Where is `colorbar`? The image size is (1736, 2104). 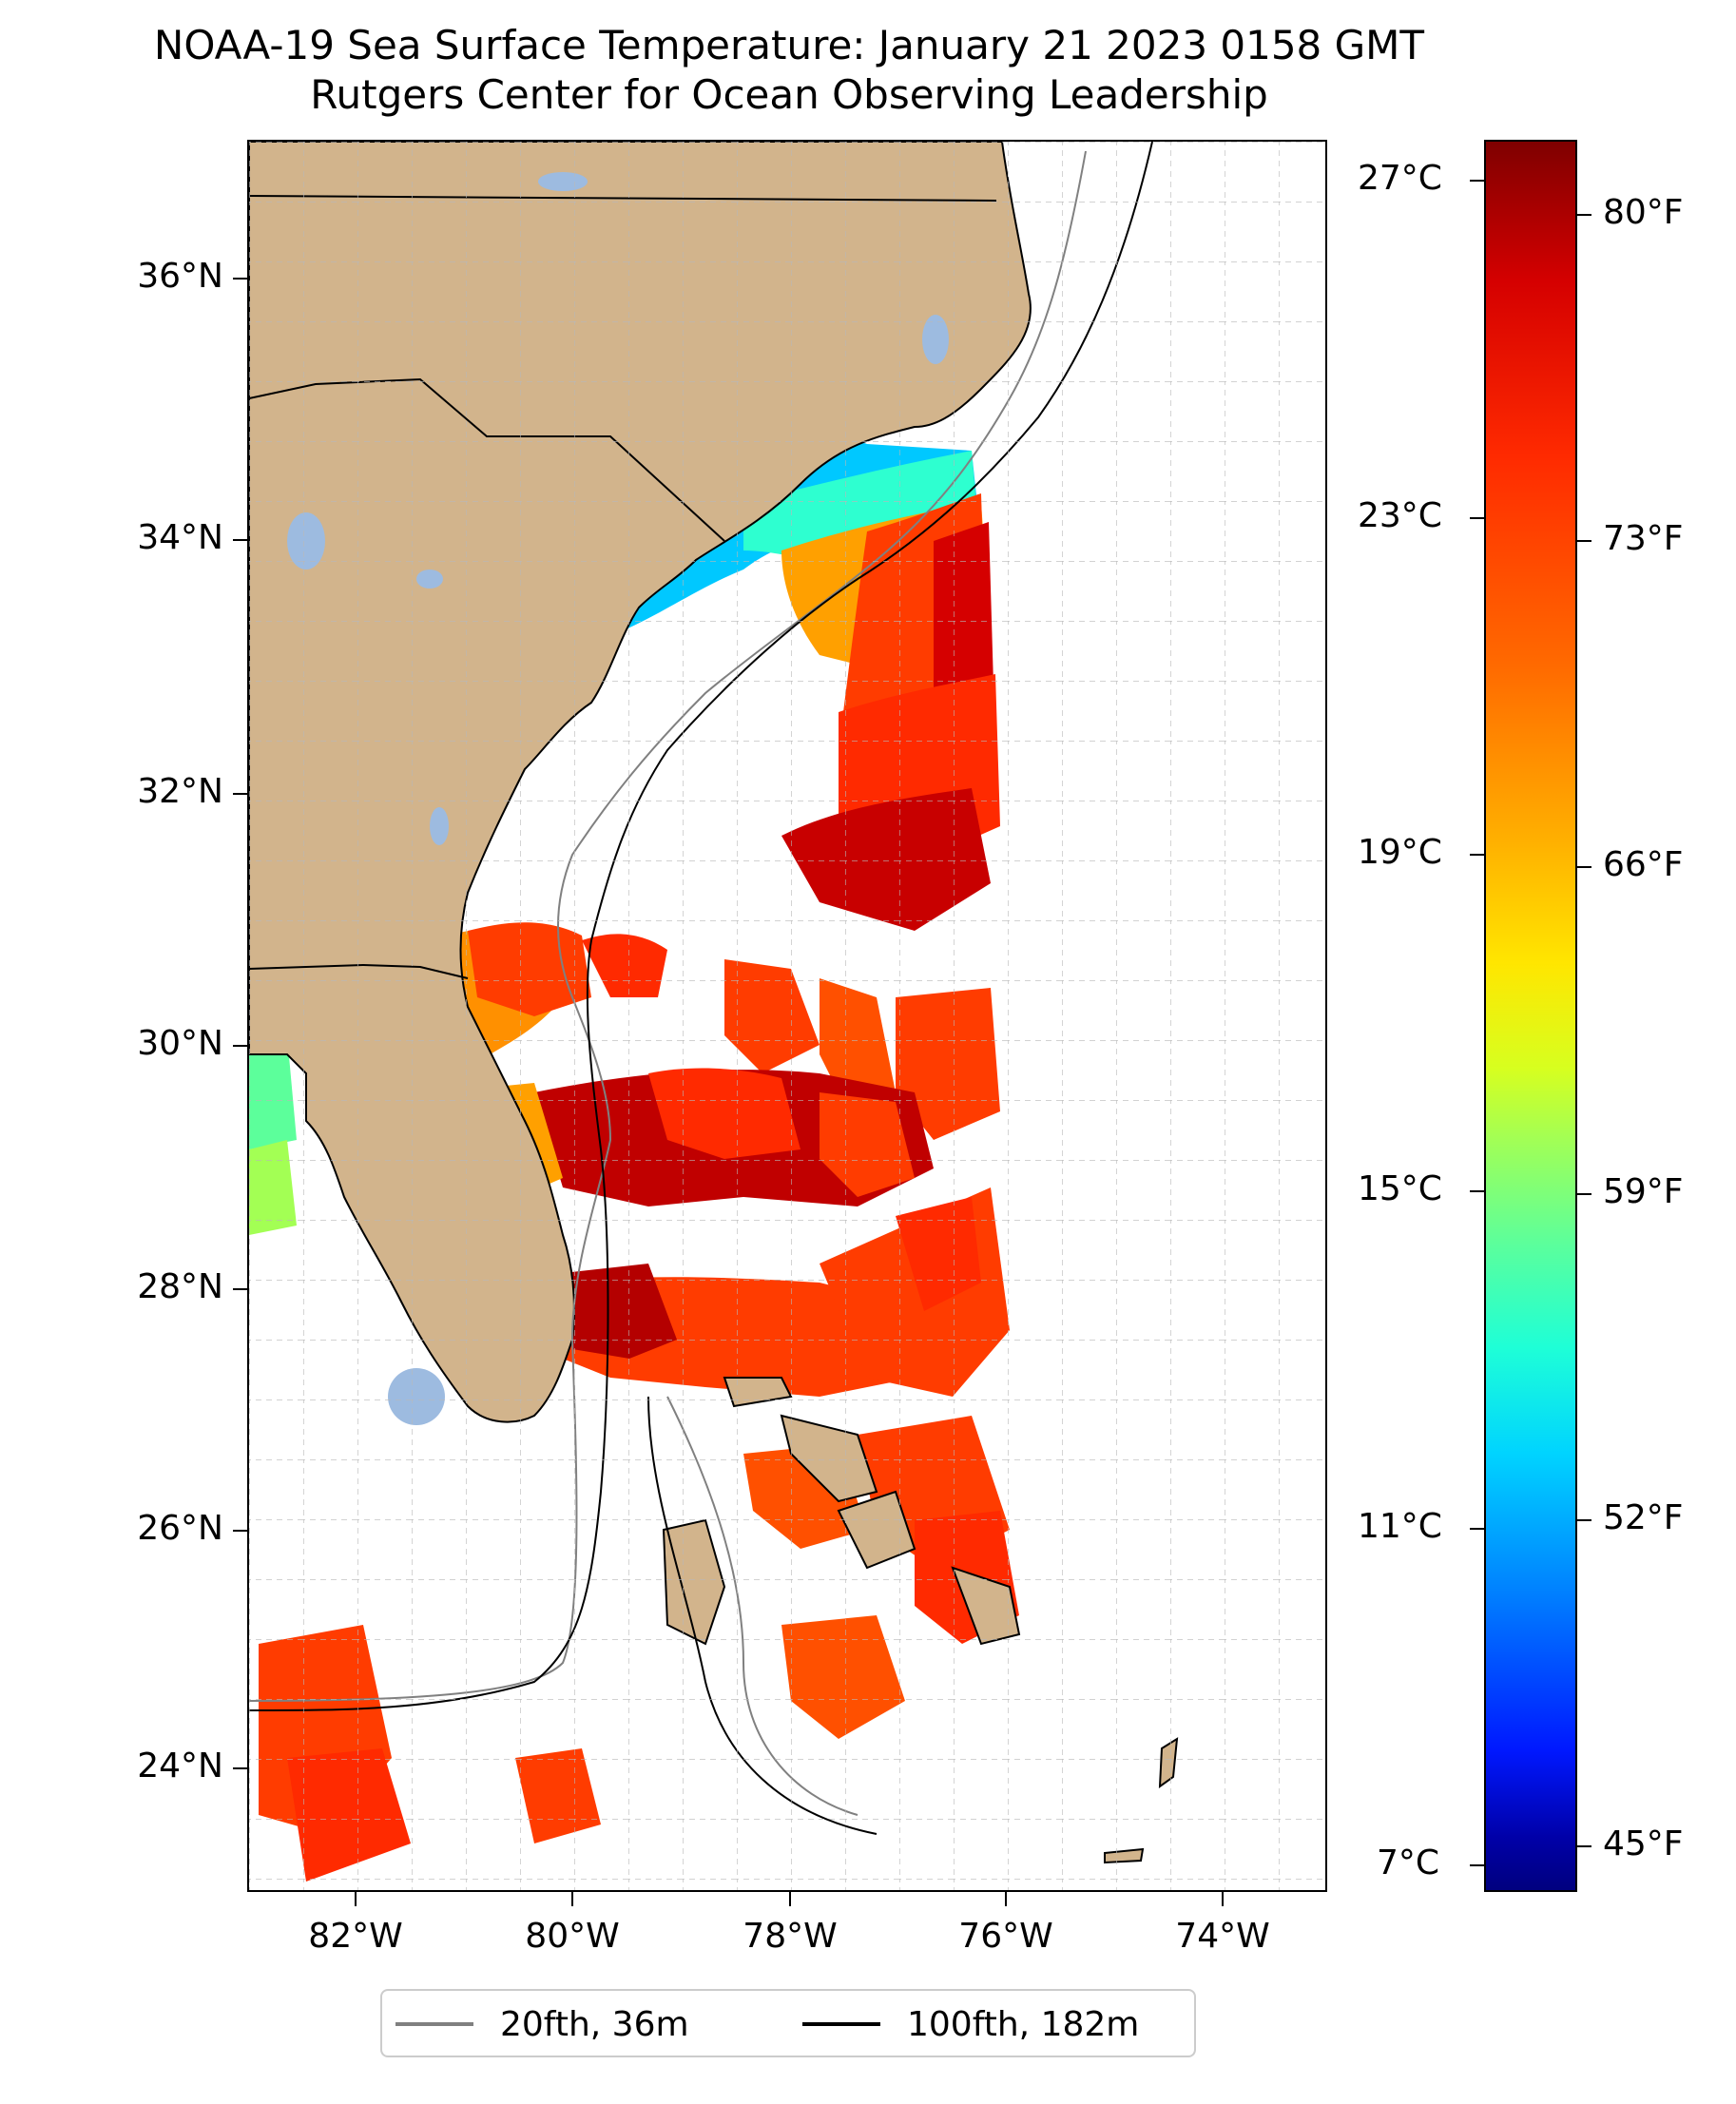 colorbar is located at coordinates (1531, 1016).